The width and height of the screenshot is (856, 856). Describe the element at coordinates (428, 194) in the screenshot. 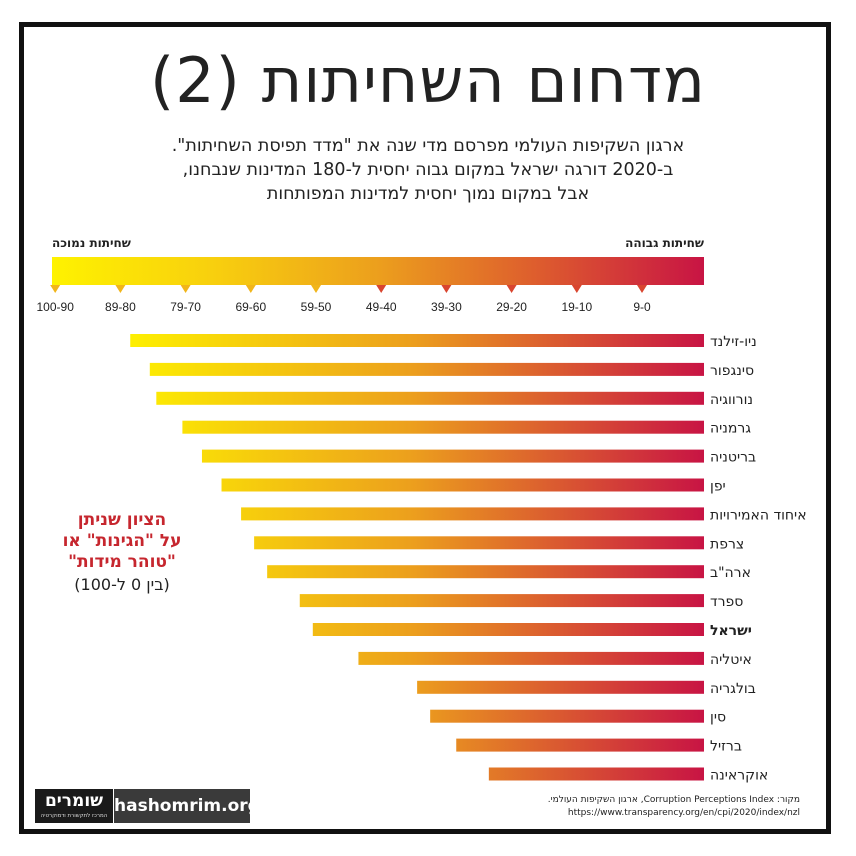

I see `subtitle-line-3: אבל במקום נמוך יחסית למדינות המפותחות` at that location.